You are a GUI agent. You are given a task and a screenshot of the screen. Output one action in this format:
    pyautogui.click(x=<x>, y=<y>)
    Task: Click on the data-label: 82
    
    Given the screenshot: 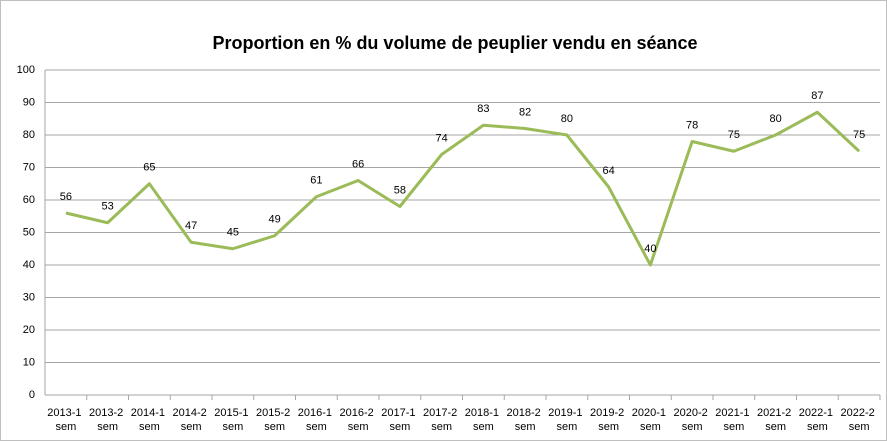 What is the action you would take?
    pyautogui.click(x=525, y=112)
    